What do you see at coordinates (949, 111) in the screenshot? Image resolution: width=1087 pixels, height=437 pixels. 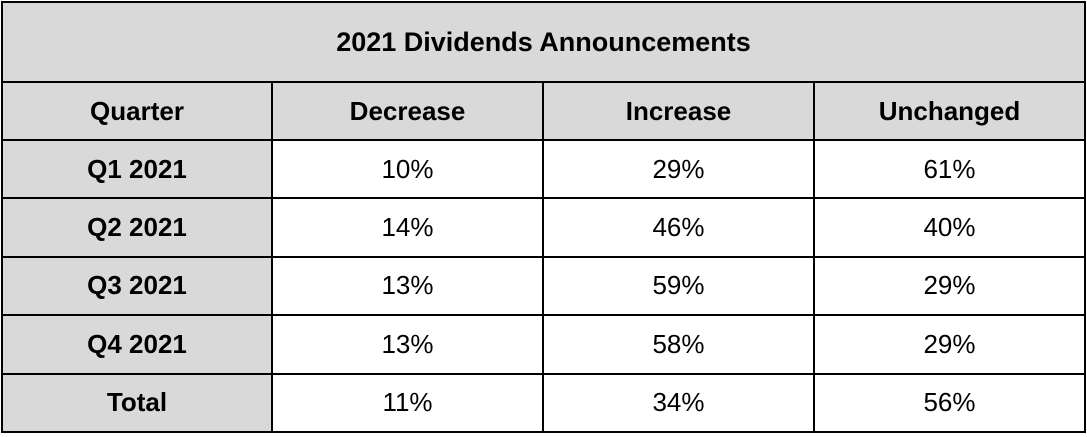 I see `column-header-unchanged: Unchanged` at bounding box center [949, 111].